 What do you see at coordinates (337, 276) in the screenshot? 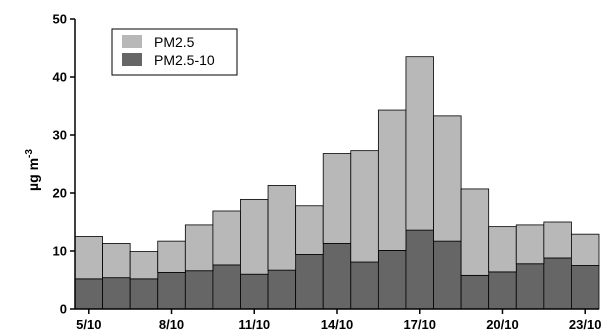
I see `bar-pm25-10-14/10` at bounding box center [337, 276].